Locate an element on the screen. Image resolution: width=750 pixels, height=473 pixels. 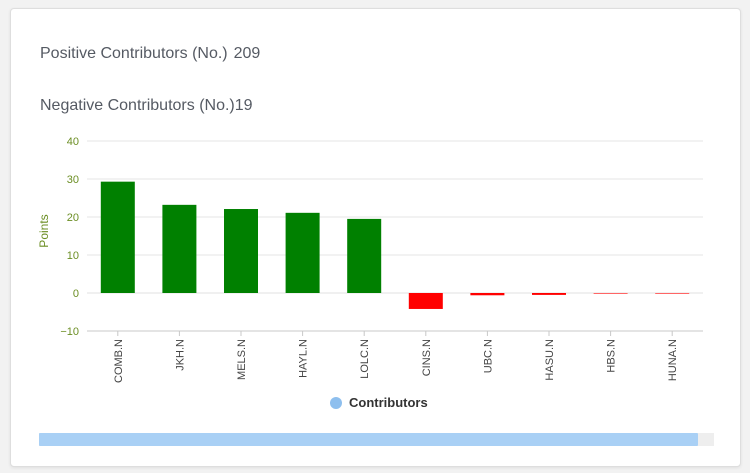
bar-hayl-n is located at coordinates (302, 252).